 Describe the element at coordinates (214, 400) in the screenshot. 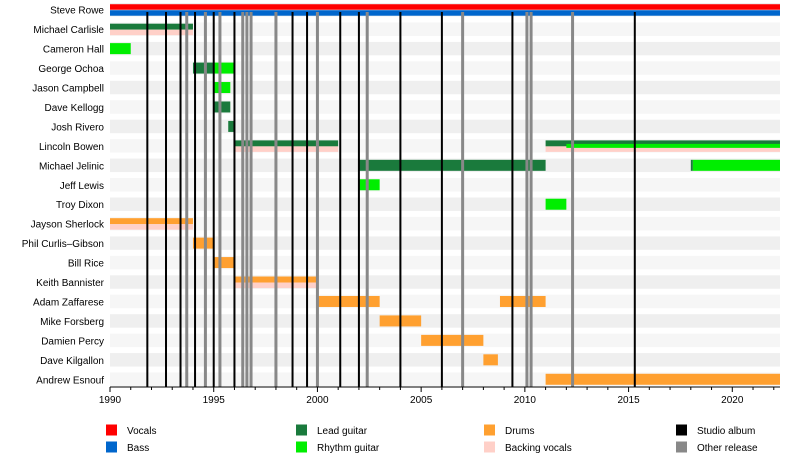

I see `x-tick-label: 1995` at that location.